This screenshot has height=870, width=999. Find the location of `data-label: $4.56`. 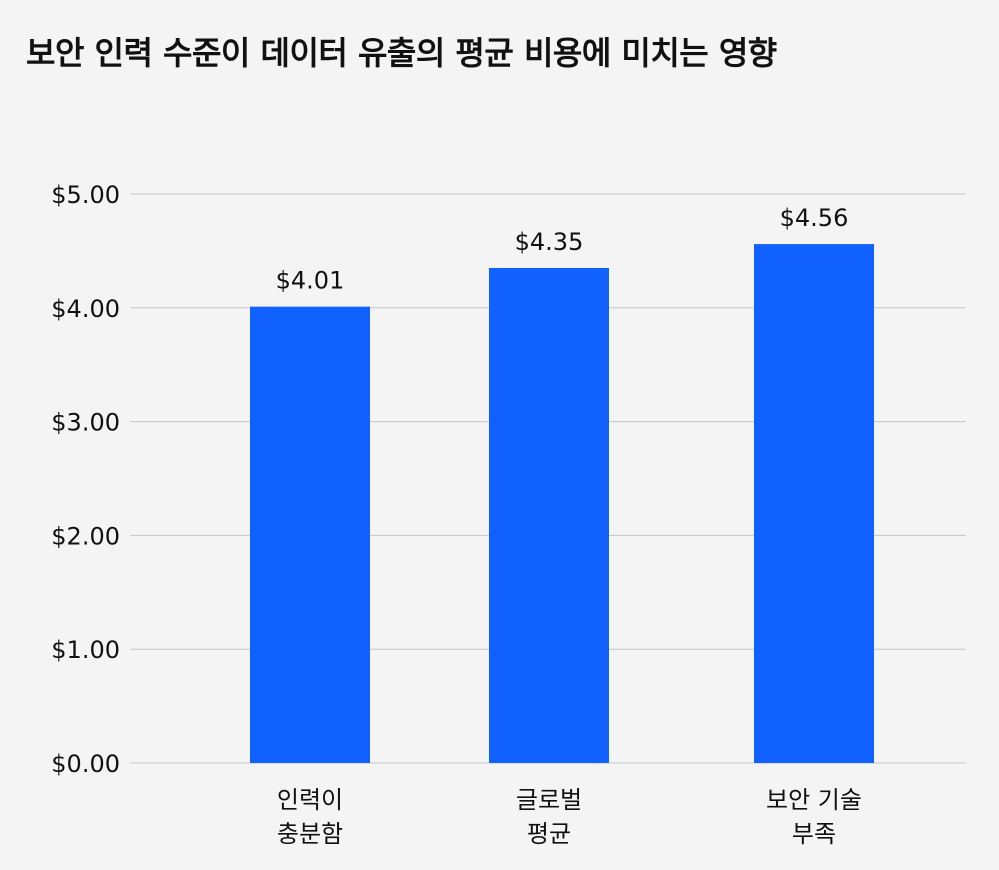

data-label: $4.56 is located at coordinates (814, 218).